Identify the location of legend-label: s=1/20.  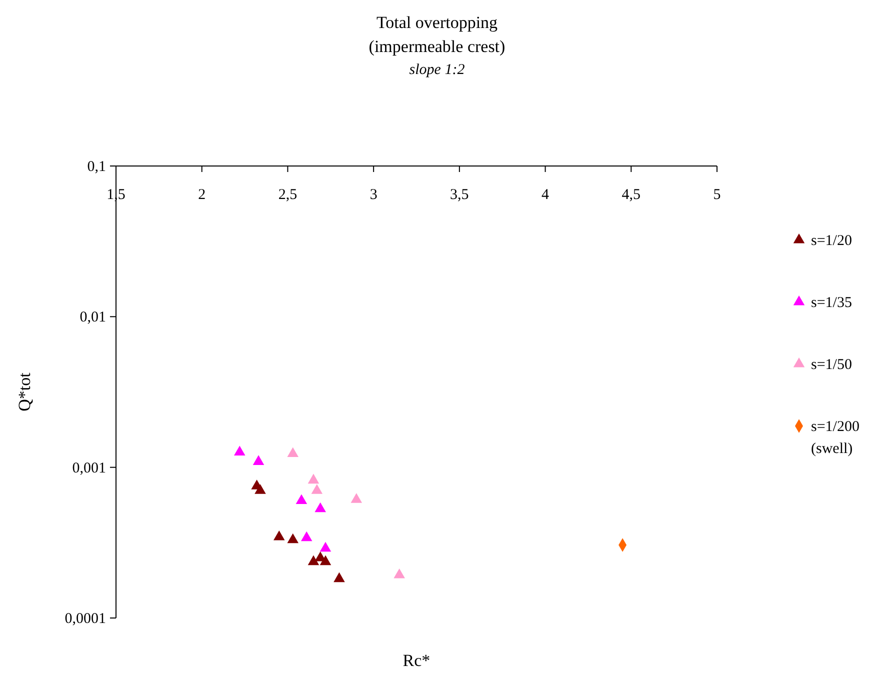
(831, 241).